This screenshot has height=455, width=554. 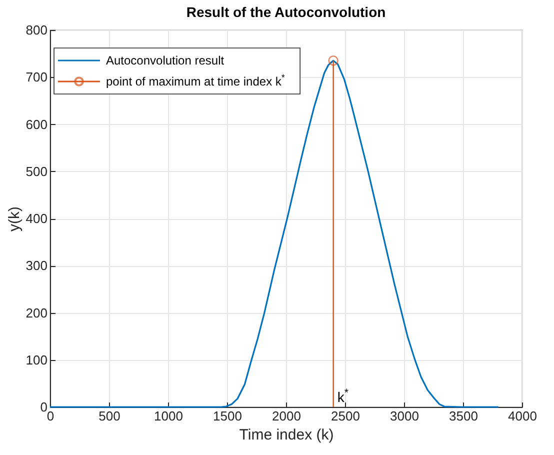 What do you see at coordinates (109, 416) in the screenshot?
I see `x-tick-label: 500` at bounding box center [109, 416].